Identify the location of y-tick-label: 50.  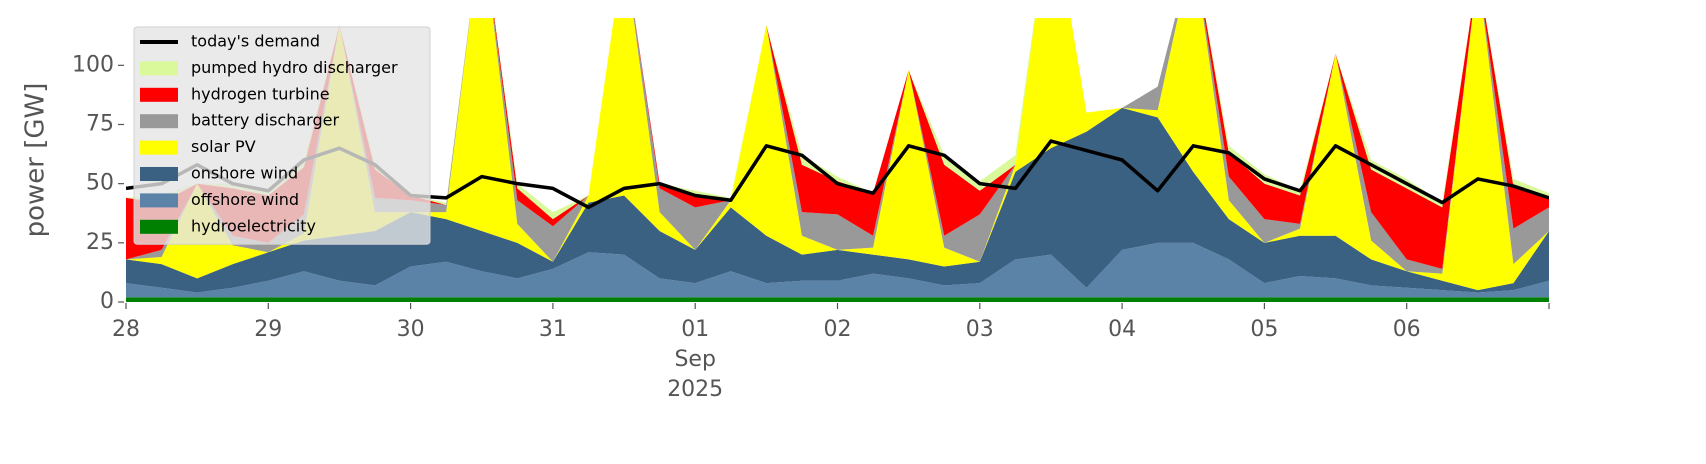
(100, 183).